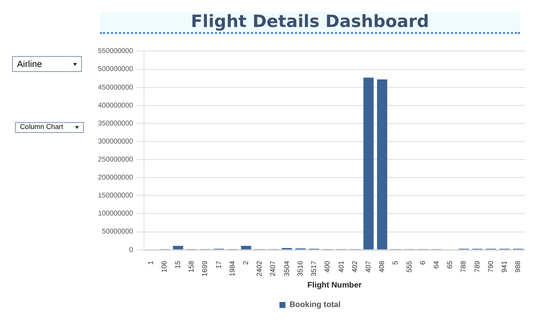 The width and height of the screenshot is (550, 323). Describe the element at coordinates (315, 305) in the screenshot. I see `legend-label: Booking total` at that location.